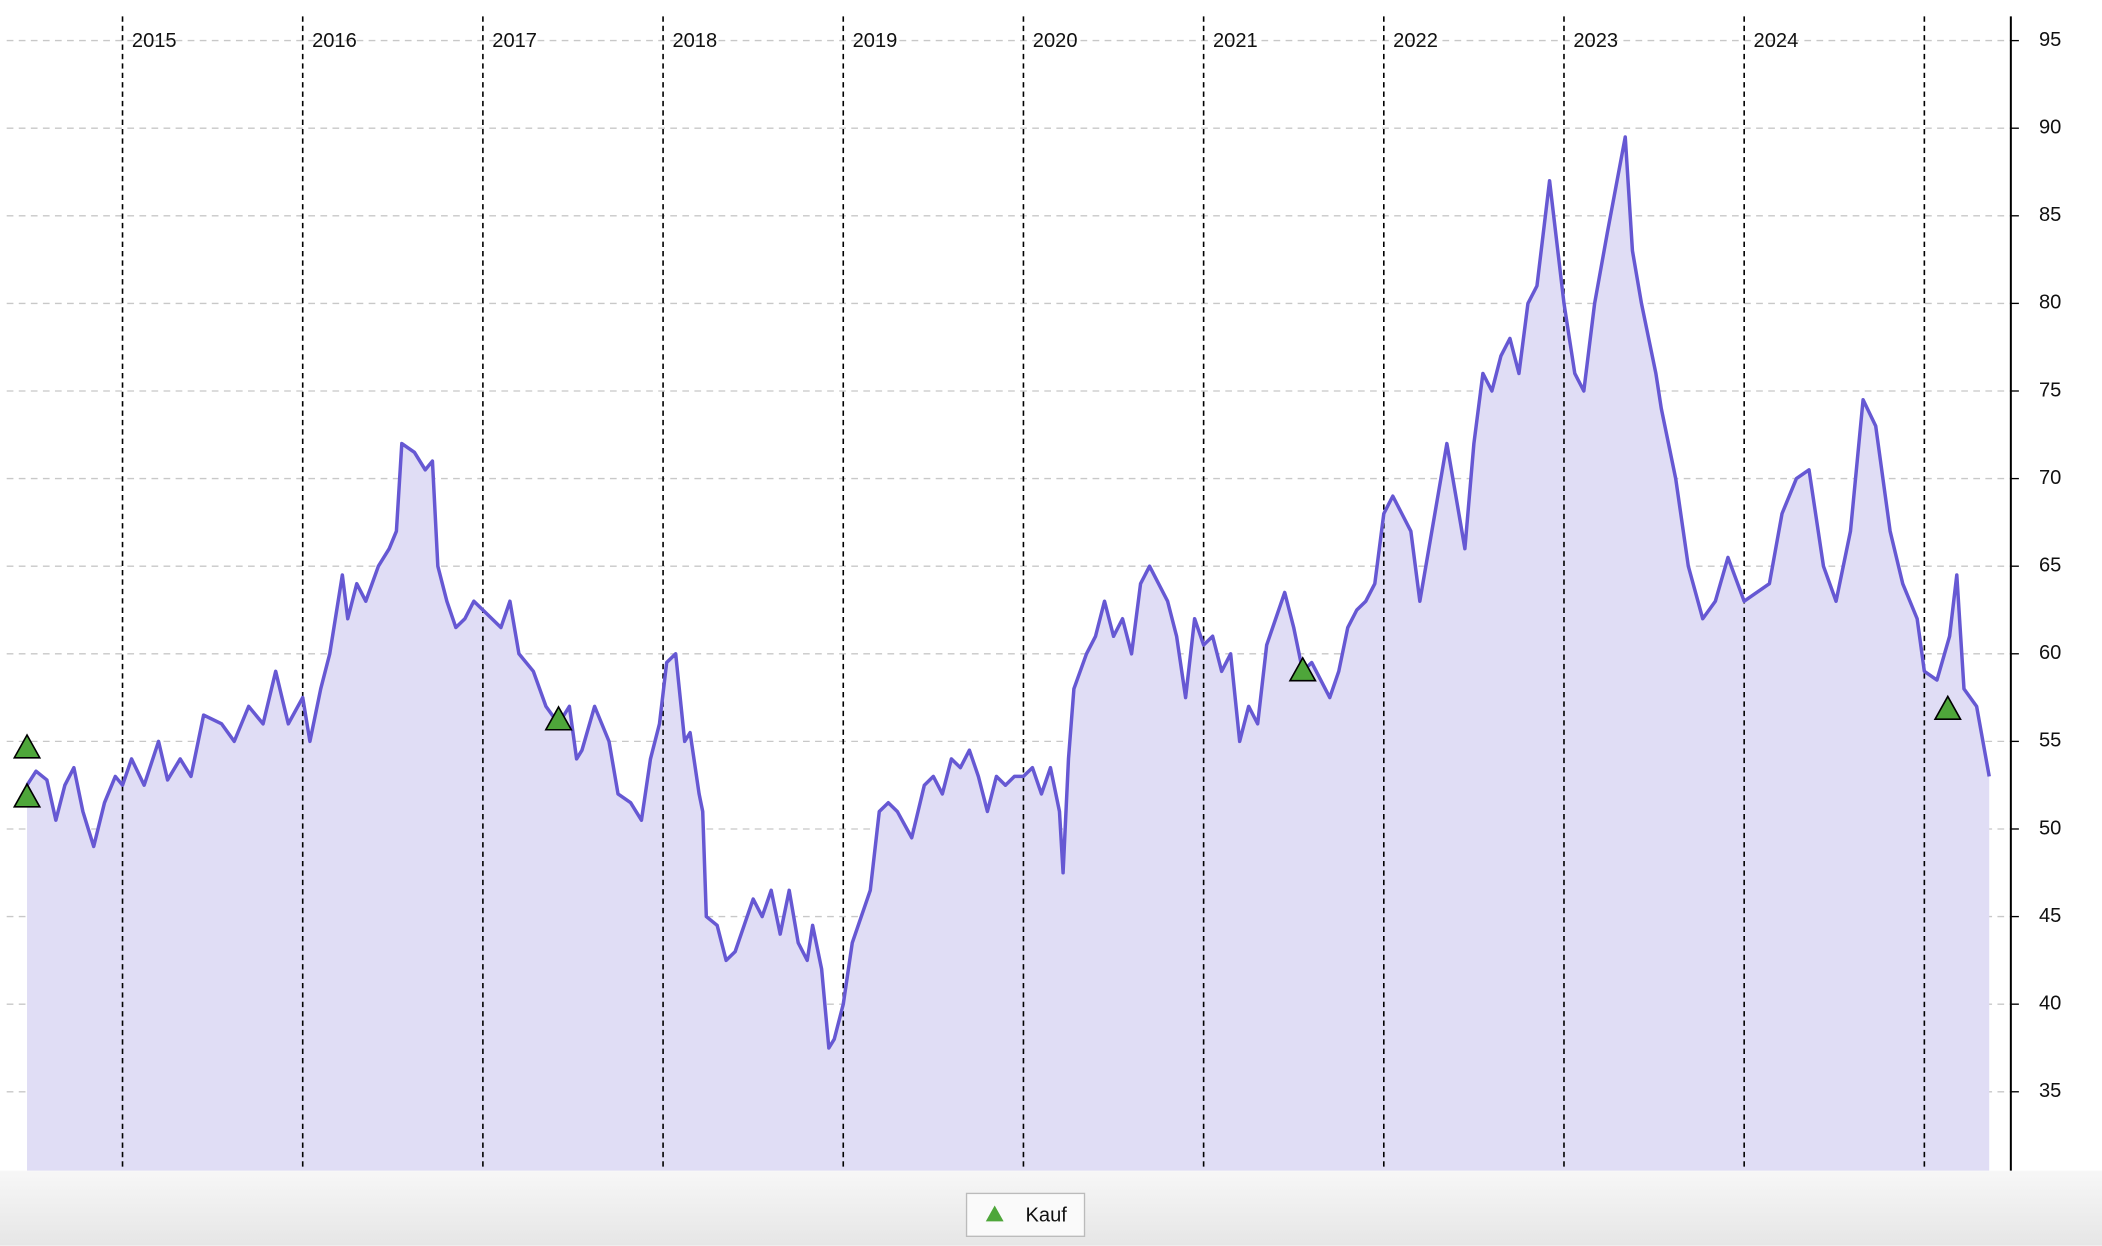 The height and width of the screenshot is (1246, 2102). What do you see at coordinates (334, 41) in the screenshot?
I see `x-tick-label: 2016` at bounding box center [334, 41].